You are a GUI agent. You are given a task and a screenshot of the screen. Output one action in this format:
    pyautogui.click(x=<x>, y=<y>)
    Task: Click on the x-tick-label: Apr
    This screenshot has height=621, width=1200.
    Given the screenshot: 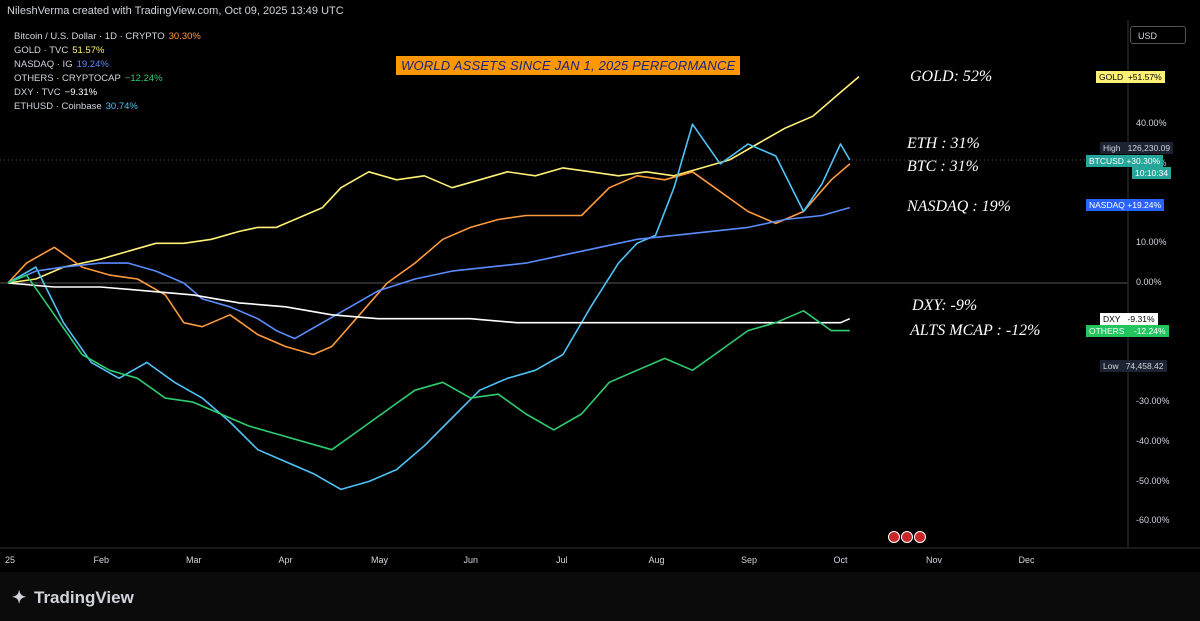 What is the action you would take?
    pyautogui.click(x=285, y=560)
    